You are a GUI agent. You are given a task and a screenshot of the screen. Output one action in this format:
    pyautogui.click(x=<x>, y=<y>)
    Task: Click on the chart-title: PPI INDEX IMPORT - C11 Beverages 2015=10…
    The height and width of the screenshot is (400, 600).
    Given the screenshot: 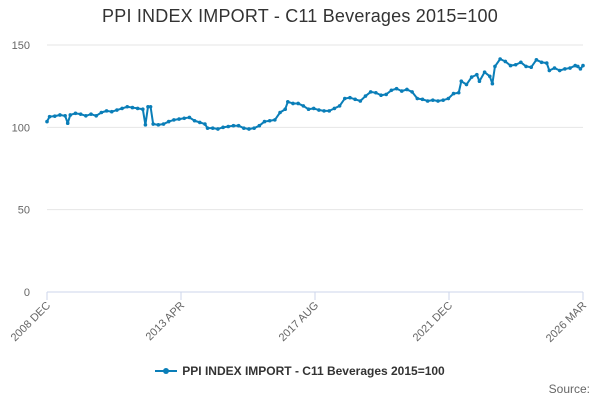 What is the action you would take?
    pyautogui.click(x=300, y=16)
    